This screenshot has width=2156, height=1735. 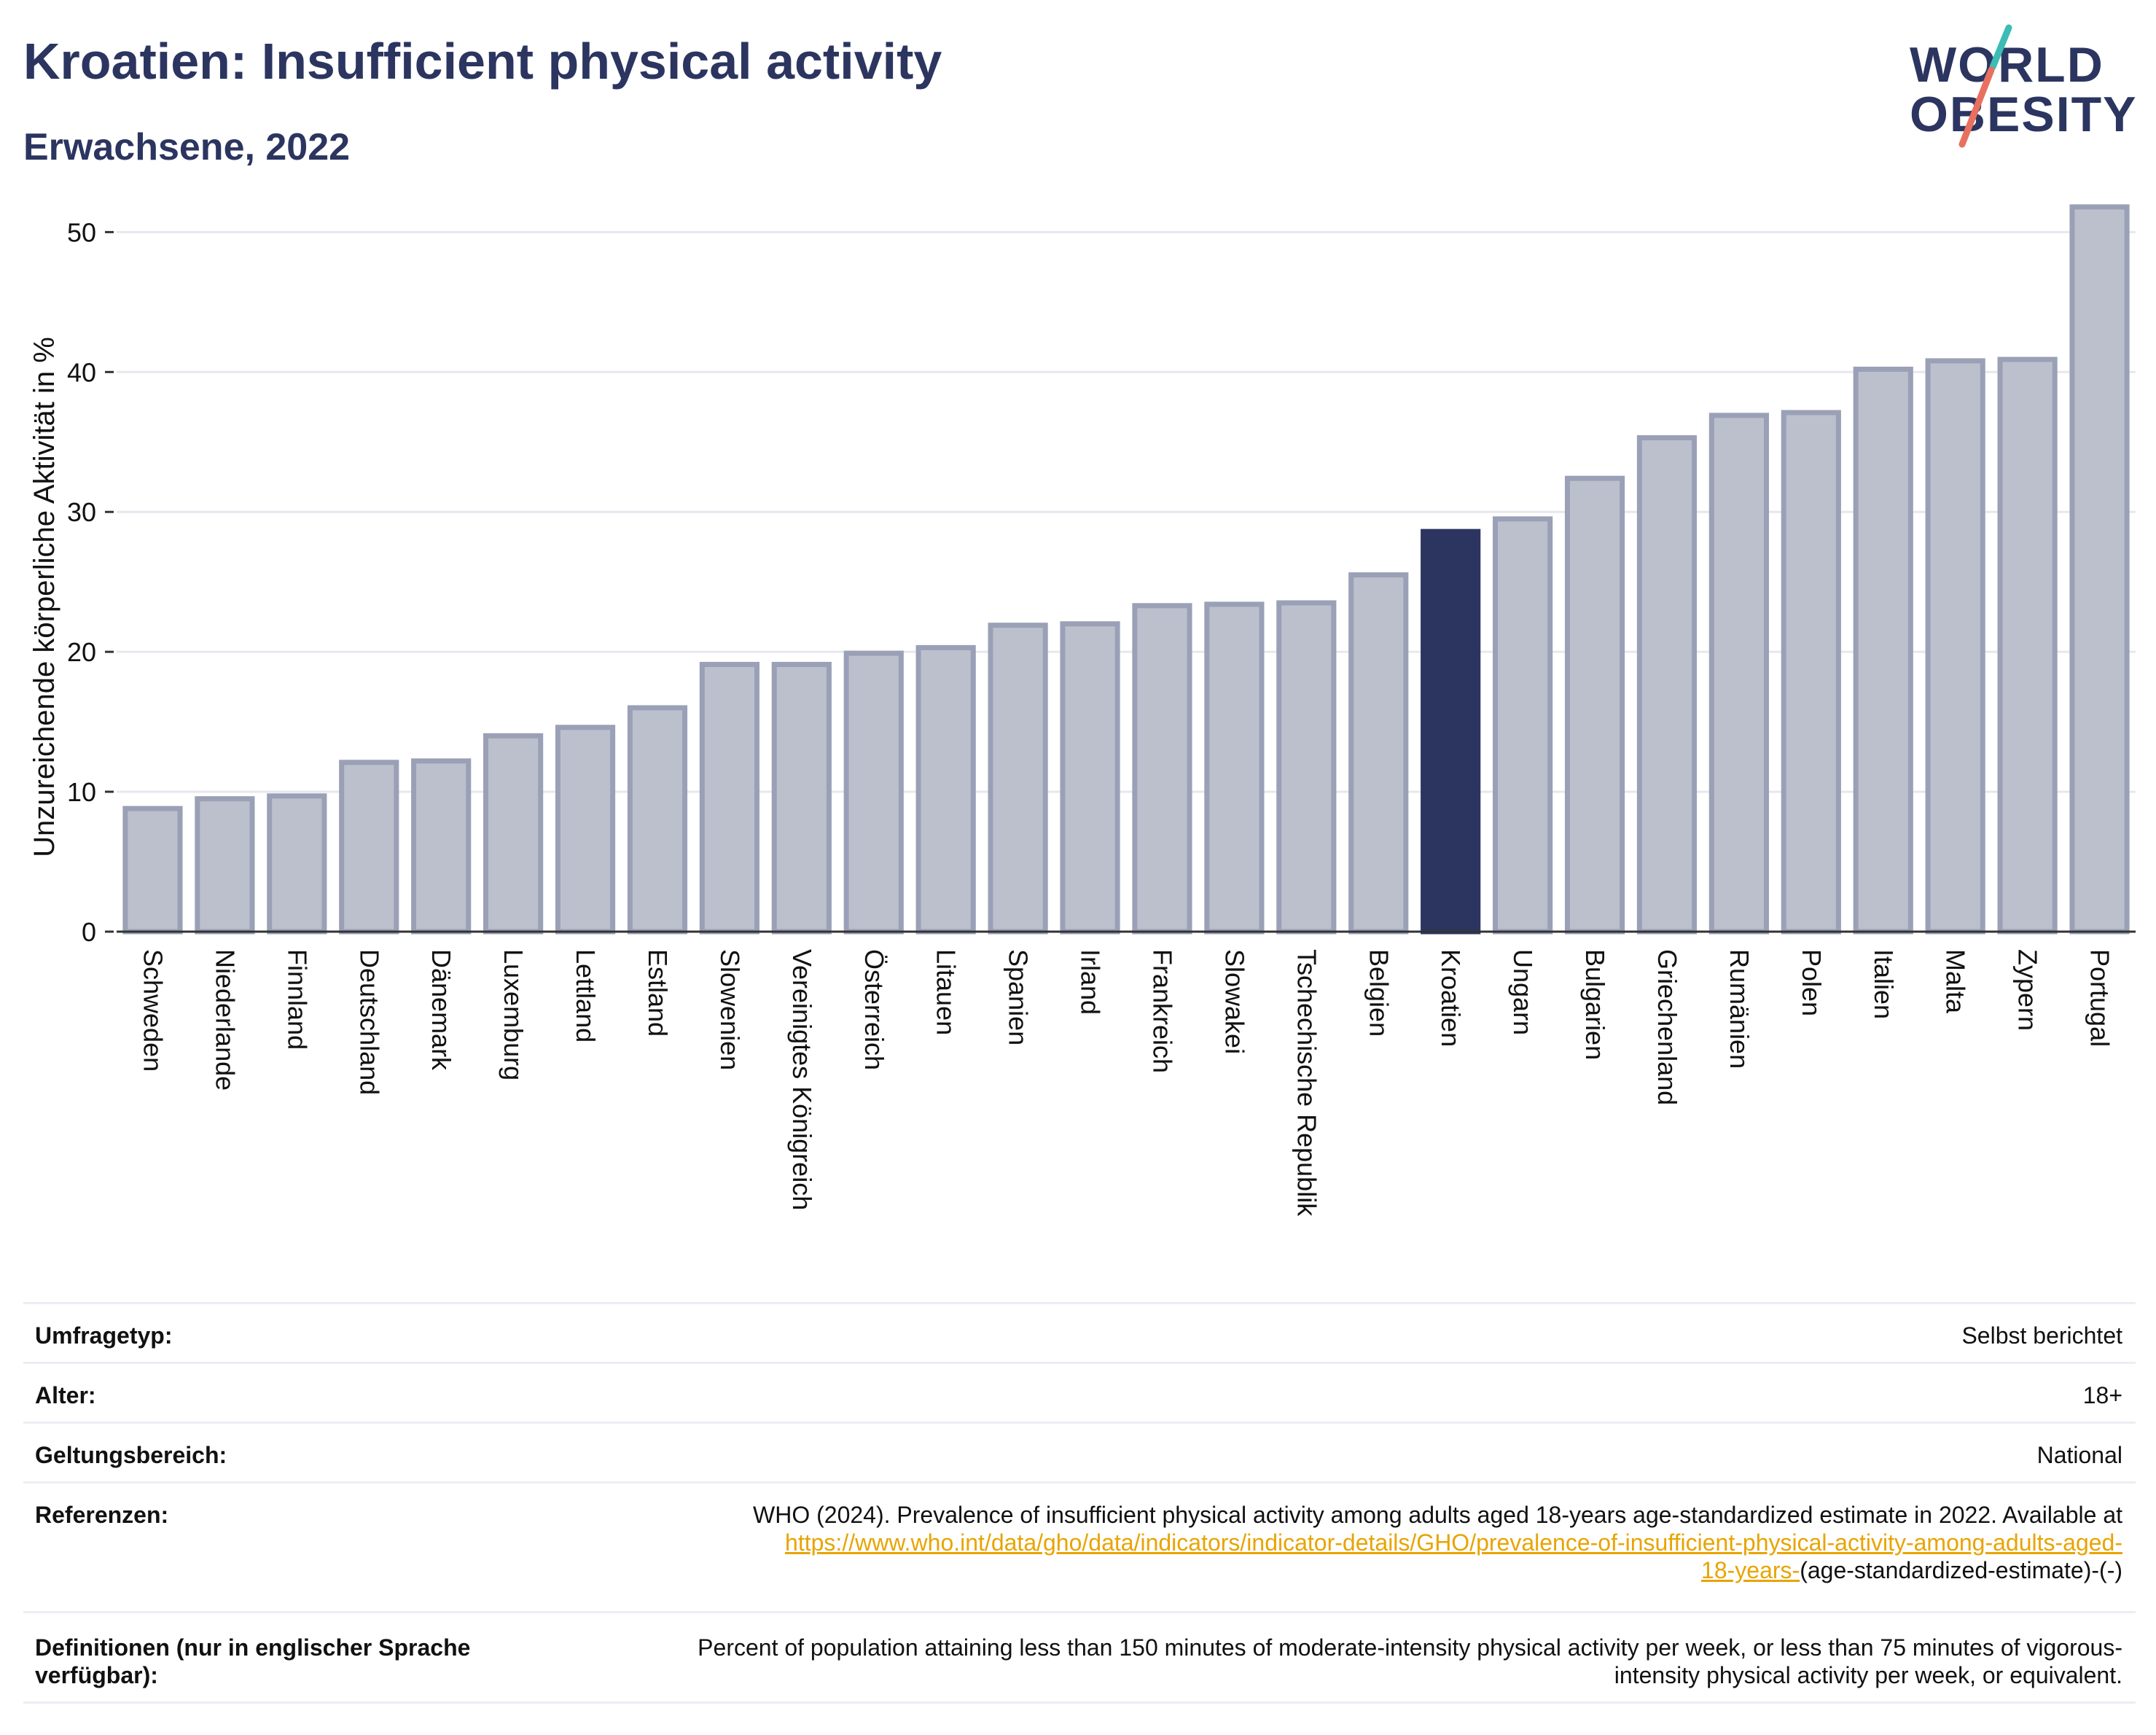 I want to click on x-tick-label: Griechenland, so click(x=1667, y=1027).